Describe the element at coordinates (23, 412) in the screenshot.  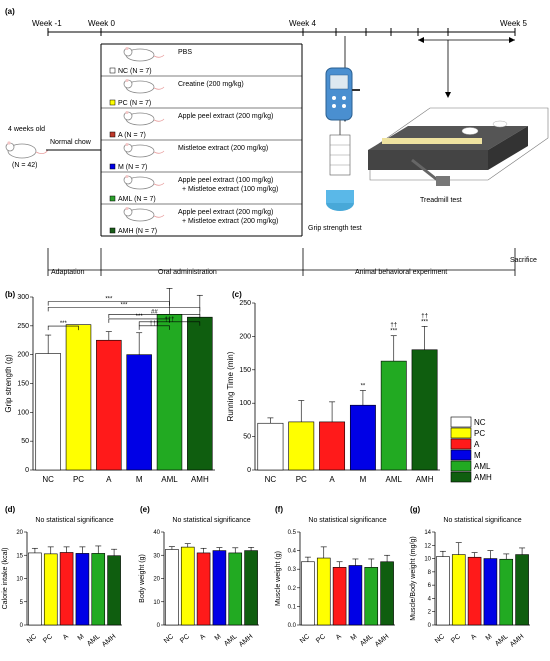
I see `y-tick-label: 100` at that location.